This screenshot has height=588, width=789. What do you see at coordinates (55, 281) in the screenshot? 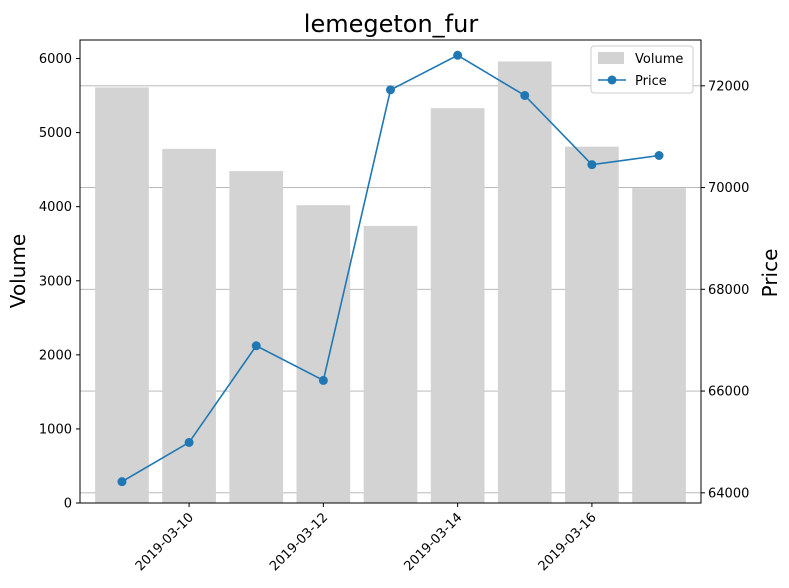
I see `left-y-tick-label: 3000` at bounding box center [55, 281].